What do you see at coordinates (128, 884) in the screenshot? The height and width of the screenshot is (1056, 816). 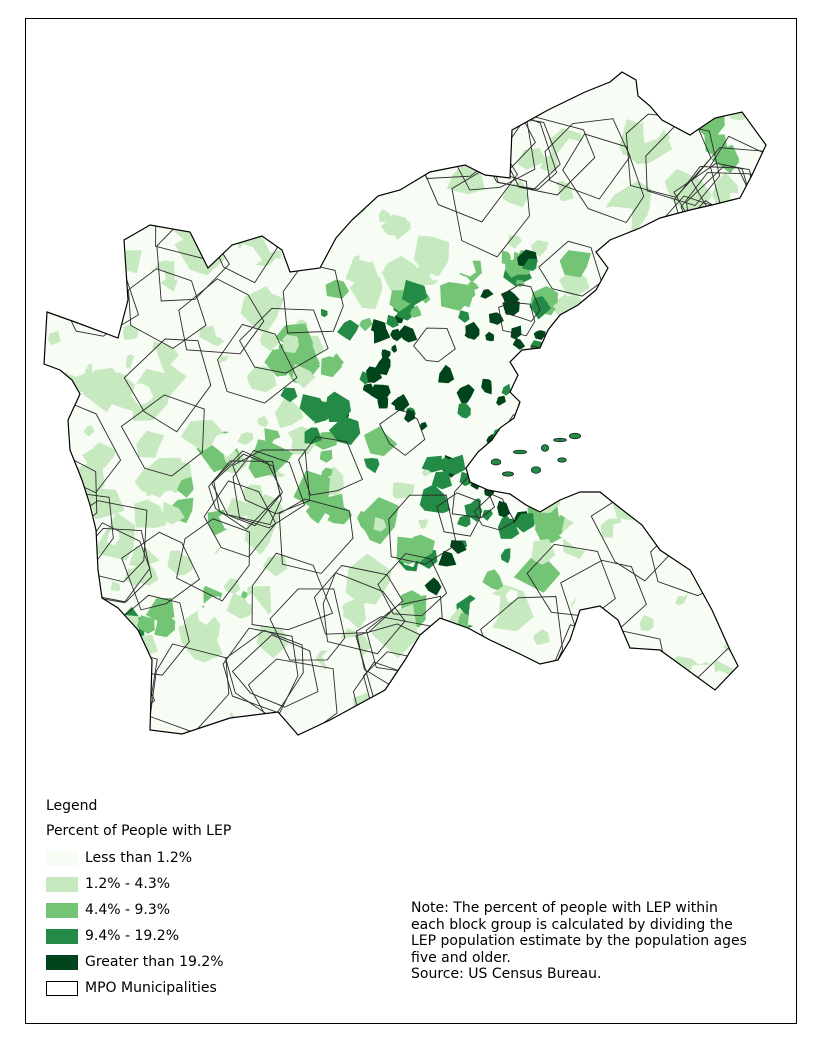 I see `legend-label: 1.2% - 4.3%` at bounding box center [128, 884].